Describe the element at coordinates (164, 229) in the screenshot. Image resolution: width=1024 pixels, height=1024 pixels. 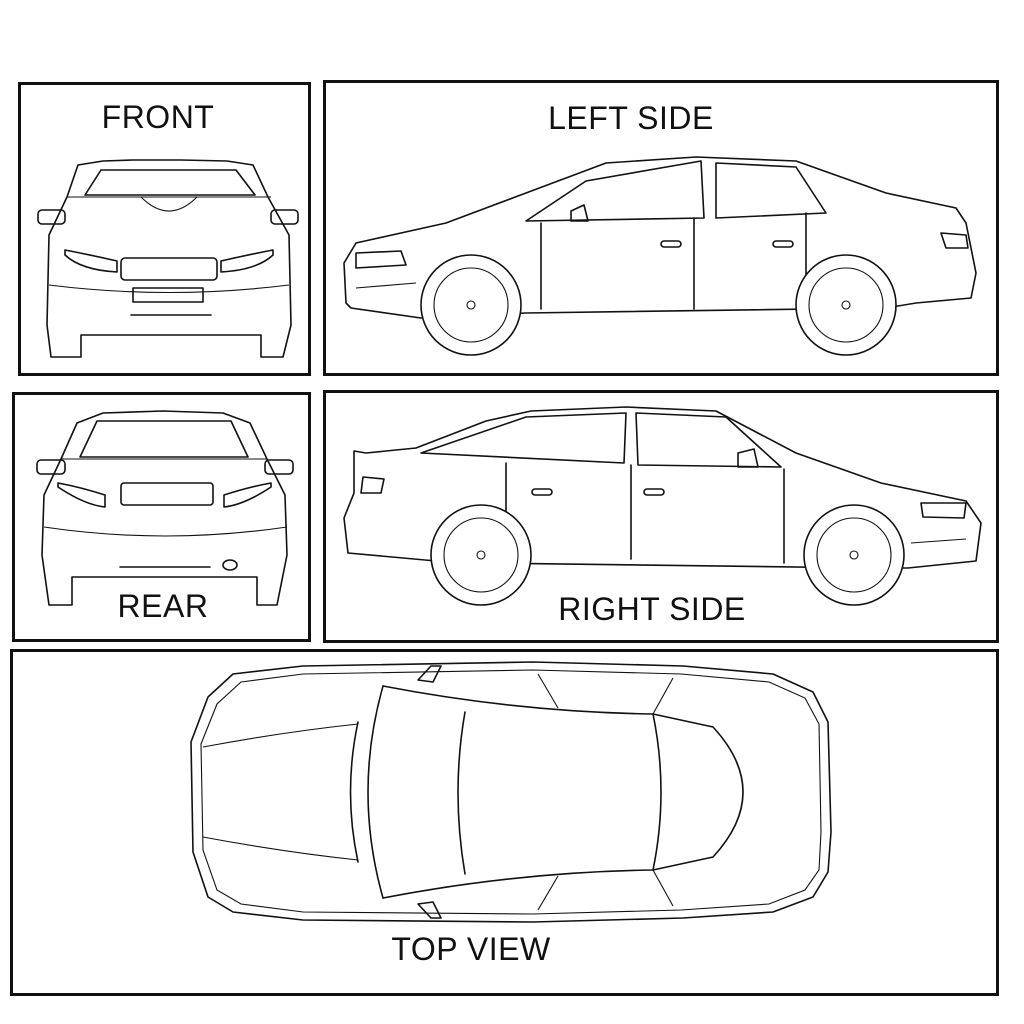
I see `front-view-panel: FRONT` at that location.